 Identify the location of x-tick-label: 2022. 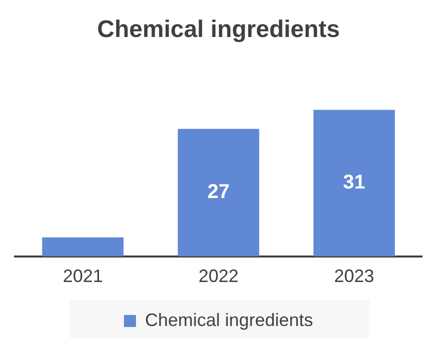
(218, 276).